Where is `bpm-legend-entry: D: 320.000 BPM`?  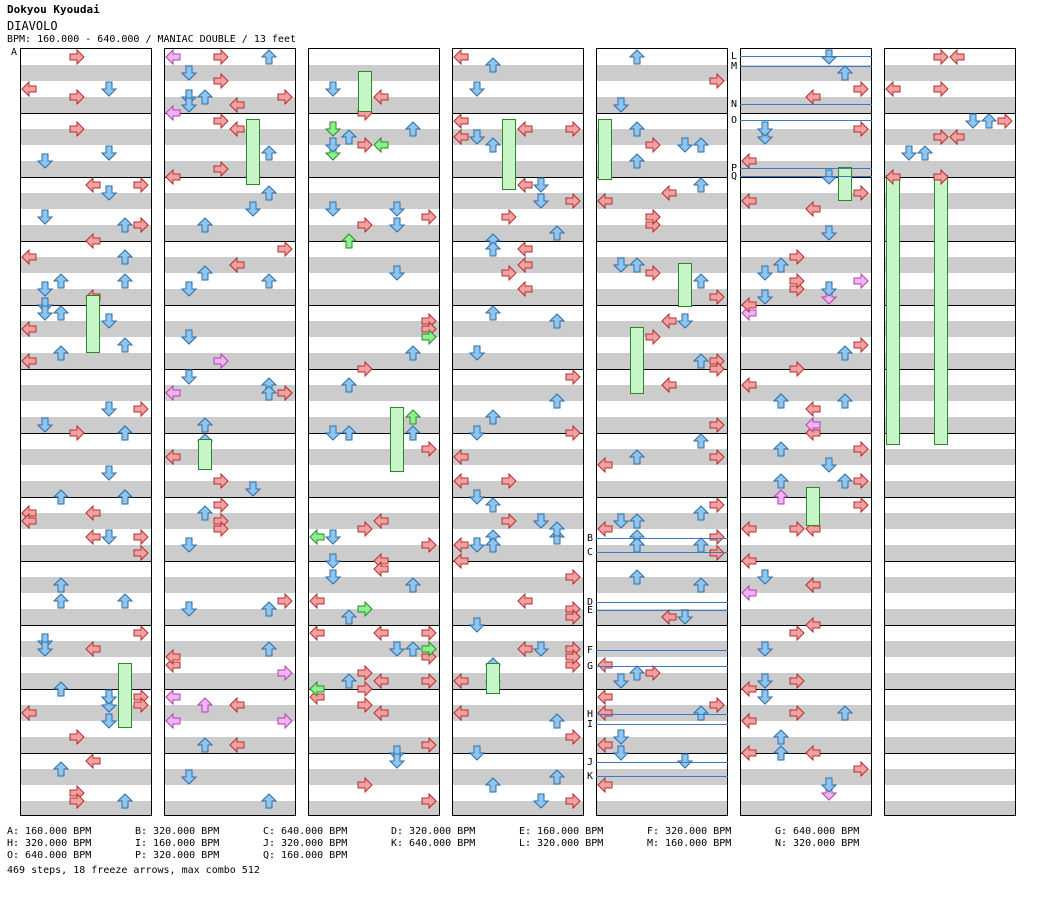
bpm-legend-entry: D: 320.000 BPM is located at coordinates (433, 831).